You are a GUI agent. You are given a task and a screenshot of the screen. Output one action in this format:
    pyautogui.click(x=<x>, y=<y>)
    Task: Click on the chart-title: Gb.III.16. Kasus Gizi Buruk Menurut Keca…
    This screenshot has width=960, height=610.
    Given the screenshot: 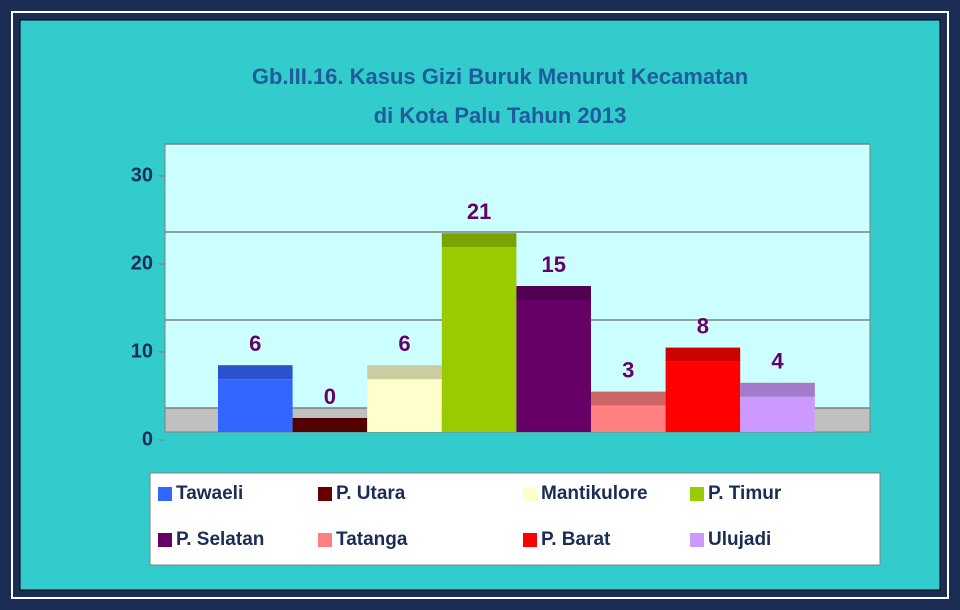 What is the action you would take?
    pyautogui.click(x=500, y=76)
    